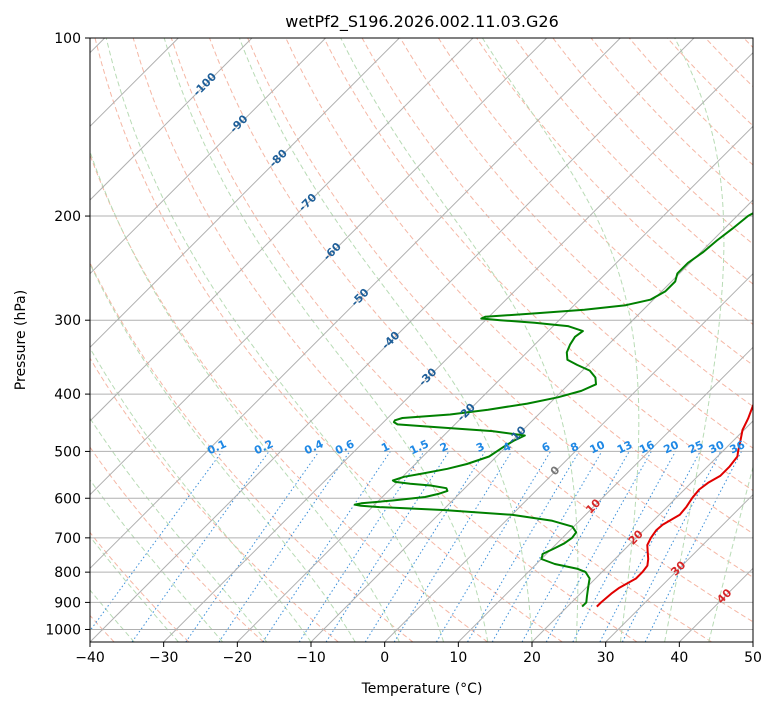  I want to click on y-tick-label: 300, so click(67, 321).